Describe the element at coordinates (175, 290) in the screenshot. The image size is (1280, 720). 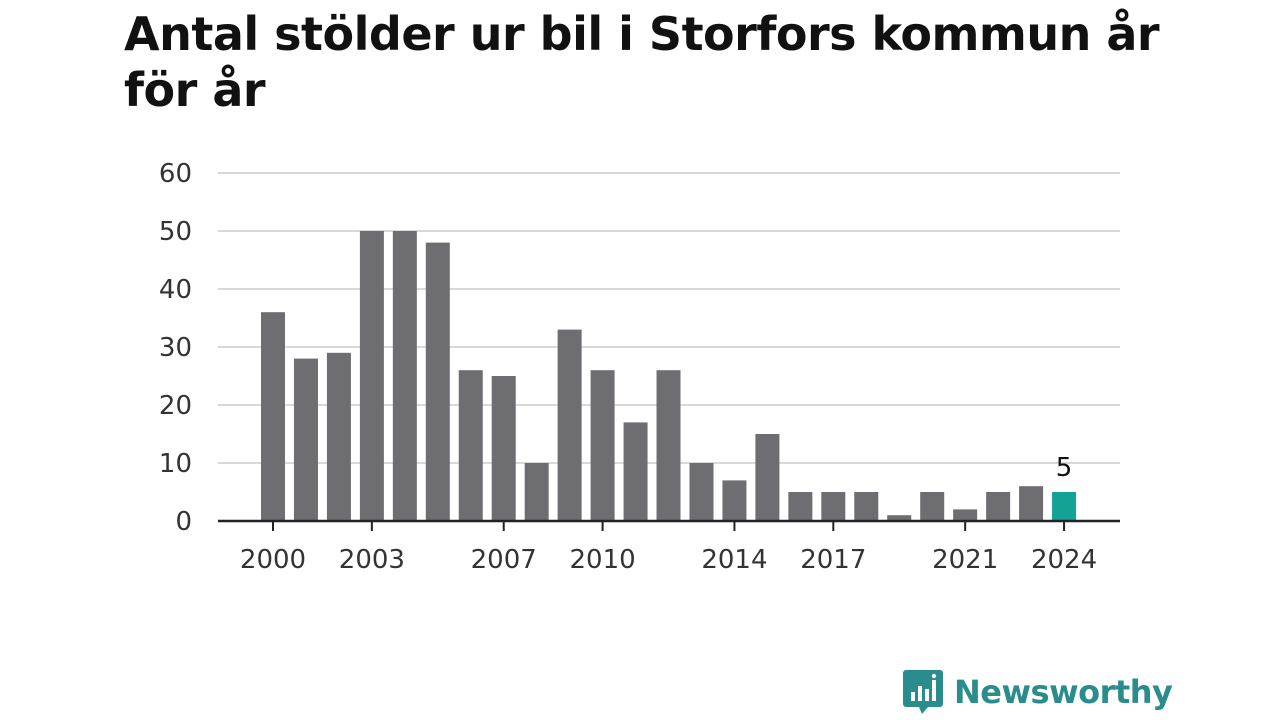
I see `y-tick-label: 40` at that location.